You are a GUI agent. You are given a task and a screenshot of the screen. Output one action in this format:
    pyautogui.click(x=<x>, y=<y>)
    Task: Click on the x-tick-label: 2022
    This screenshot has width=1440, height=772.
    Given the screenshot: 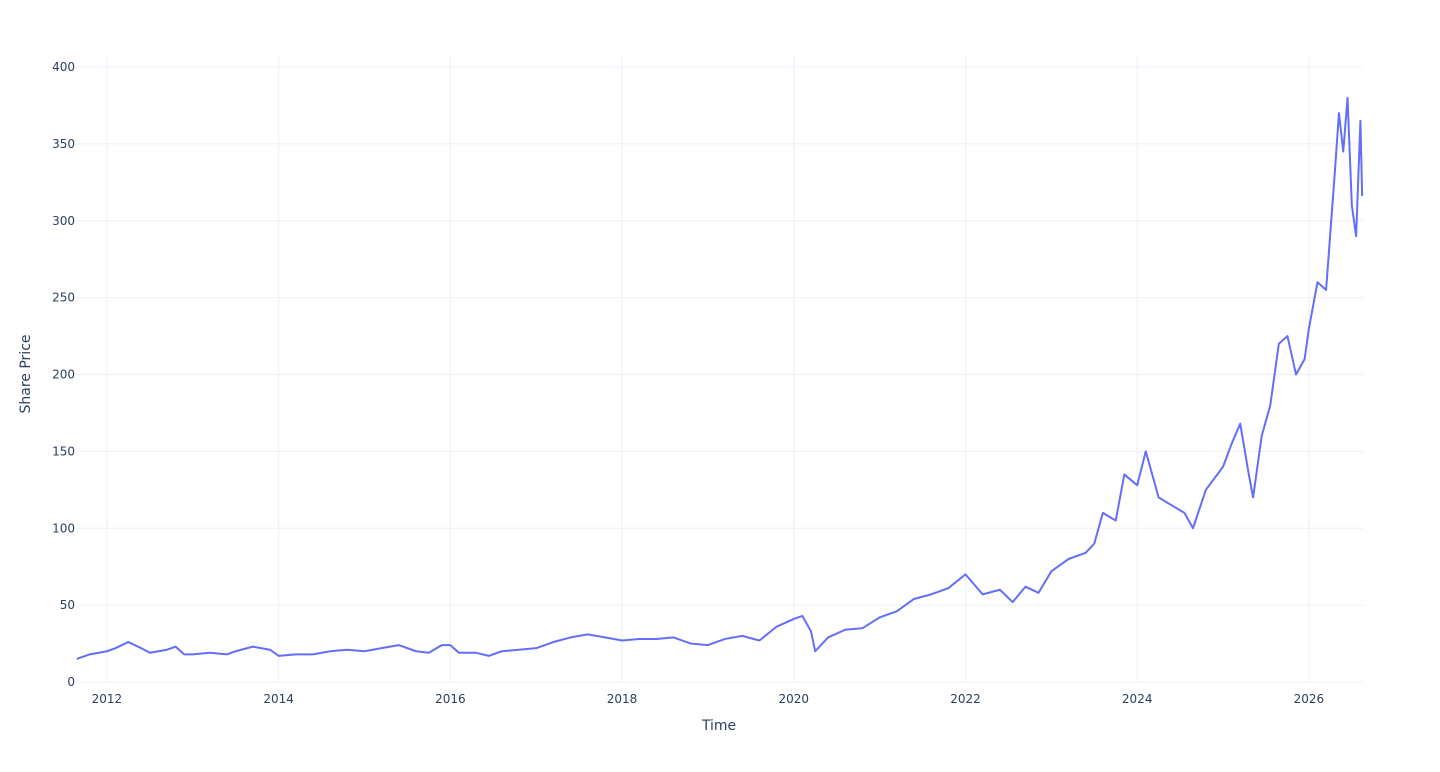 What is the action you would take?
    pyautogui.click(x=965, y=699)
    